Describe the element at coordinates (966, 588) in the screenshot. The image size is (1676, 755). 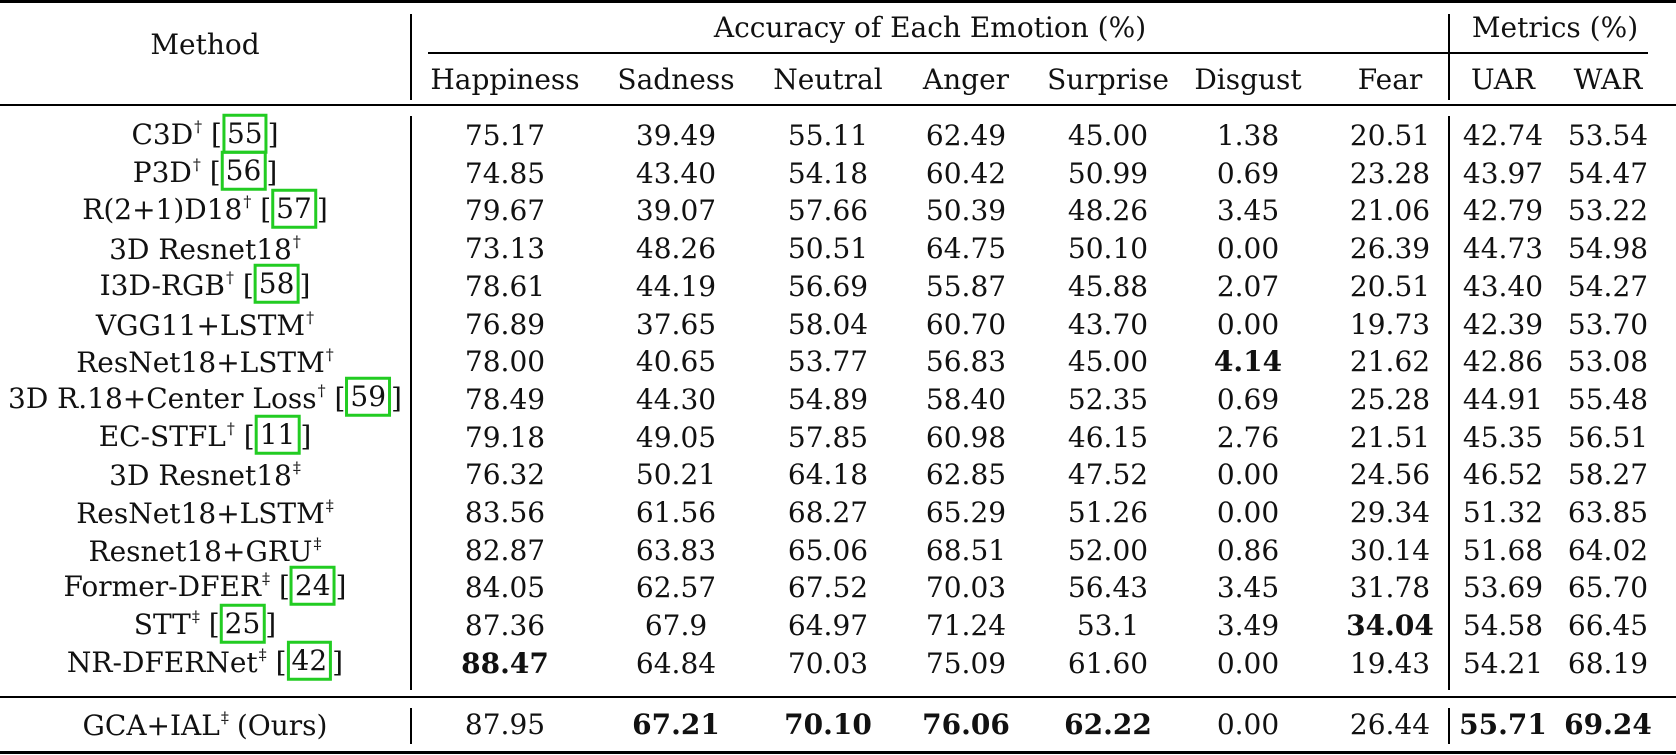
I see `value-cell: 70.03` at that location.